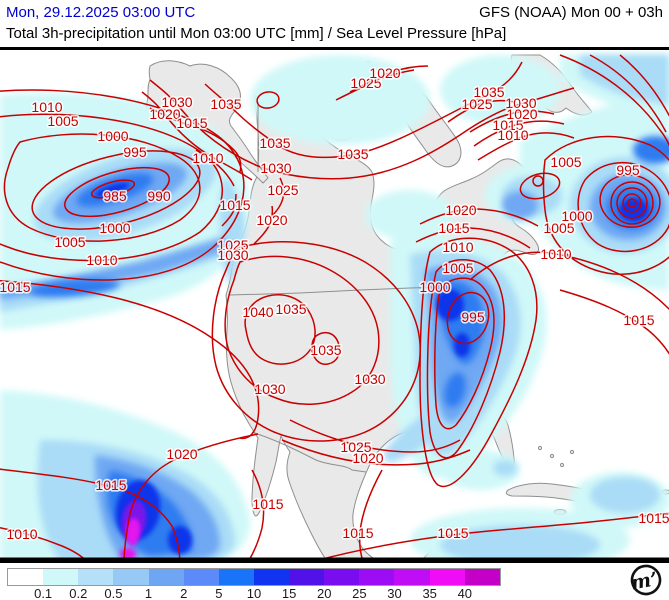 This screenshot has width=669, height=600. What do you see at coordinates (571, 12) in the screenshot?
I see `model-run-label: GFS (NOAA) Mon 00 + 03h` at bounding box center [571, 12].